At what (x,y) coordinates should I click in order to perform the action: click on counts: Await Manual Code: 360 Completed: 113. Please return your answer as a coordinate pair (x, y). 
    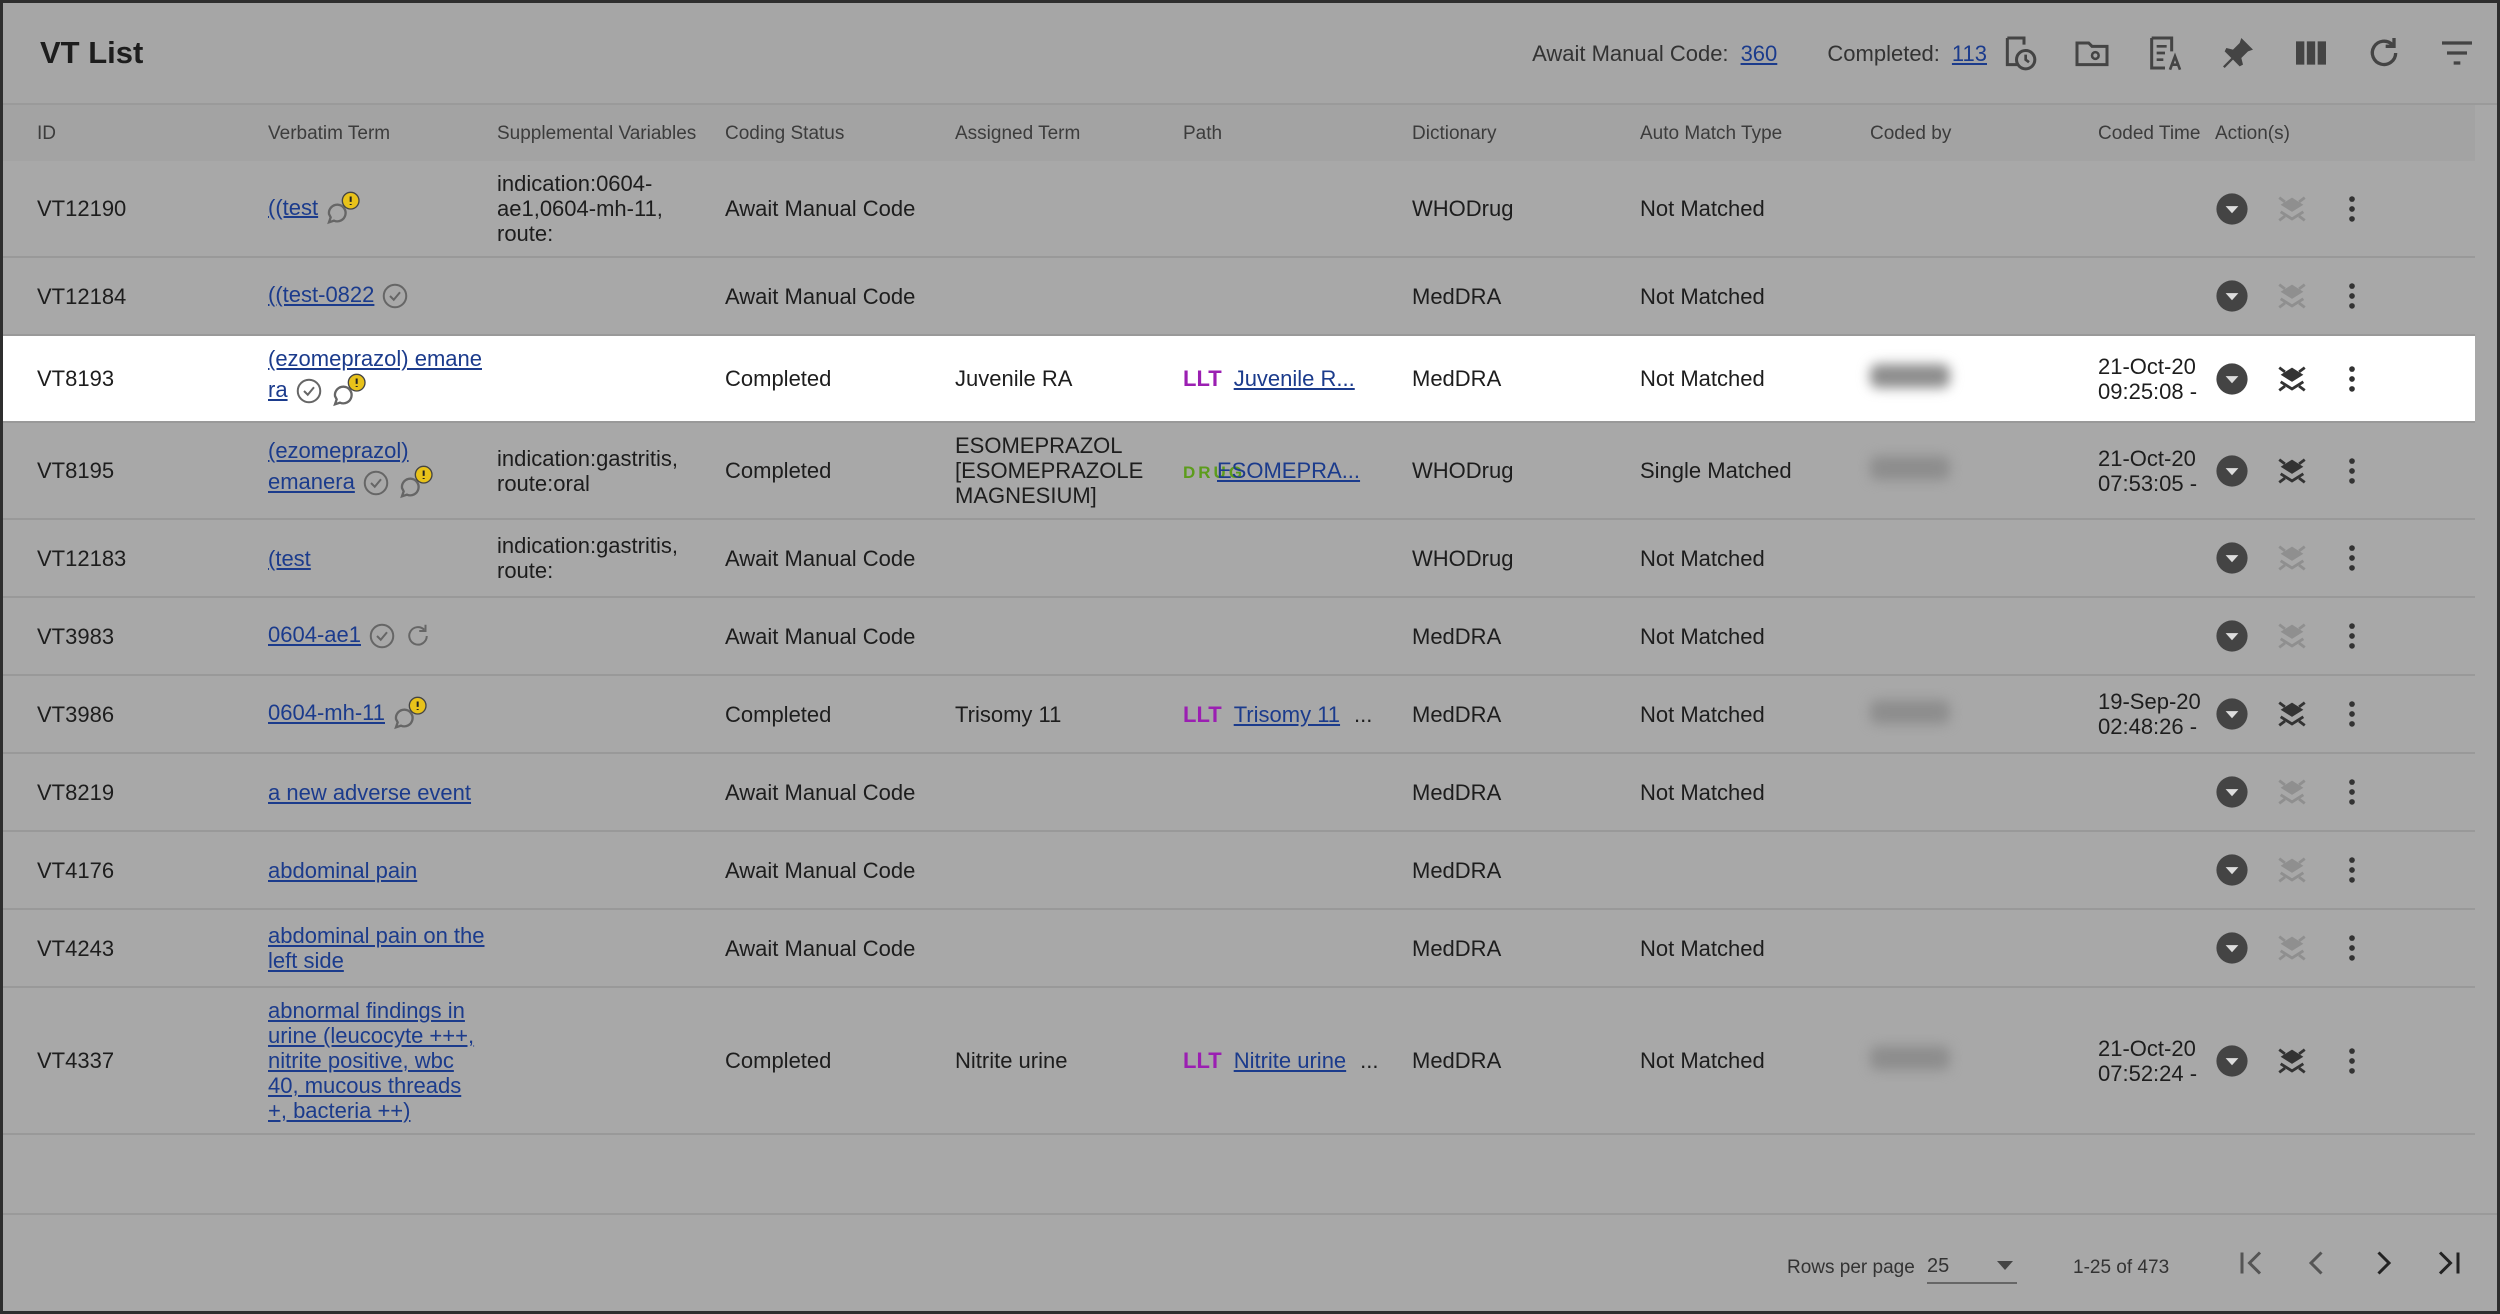
    Looking at the image, I should click on (1759, 54).